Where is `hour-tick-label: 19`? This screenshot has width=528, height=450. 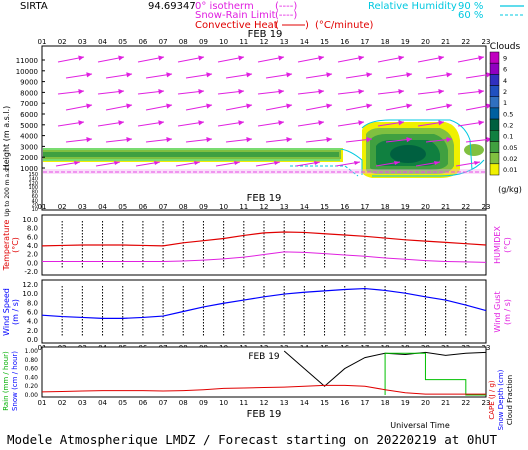 hour-tick-label: 19 is located at coordinates (405, 403).